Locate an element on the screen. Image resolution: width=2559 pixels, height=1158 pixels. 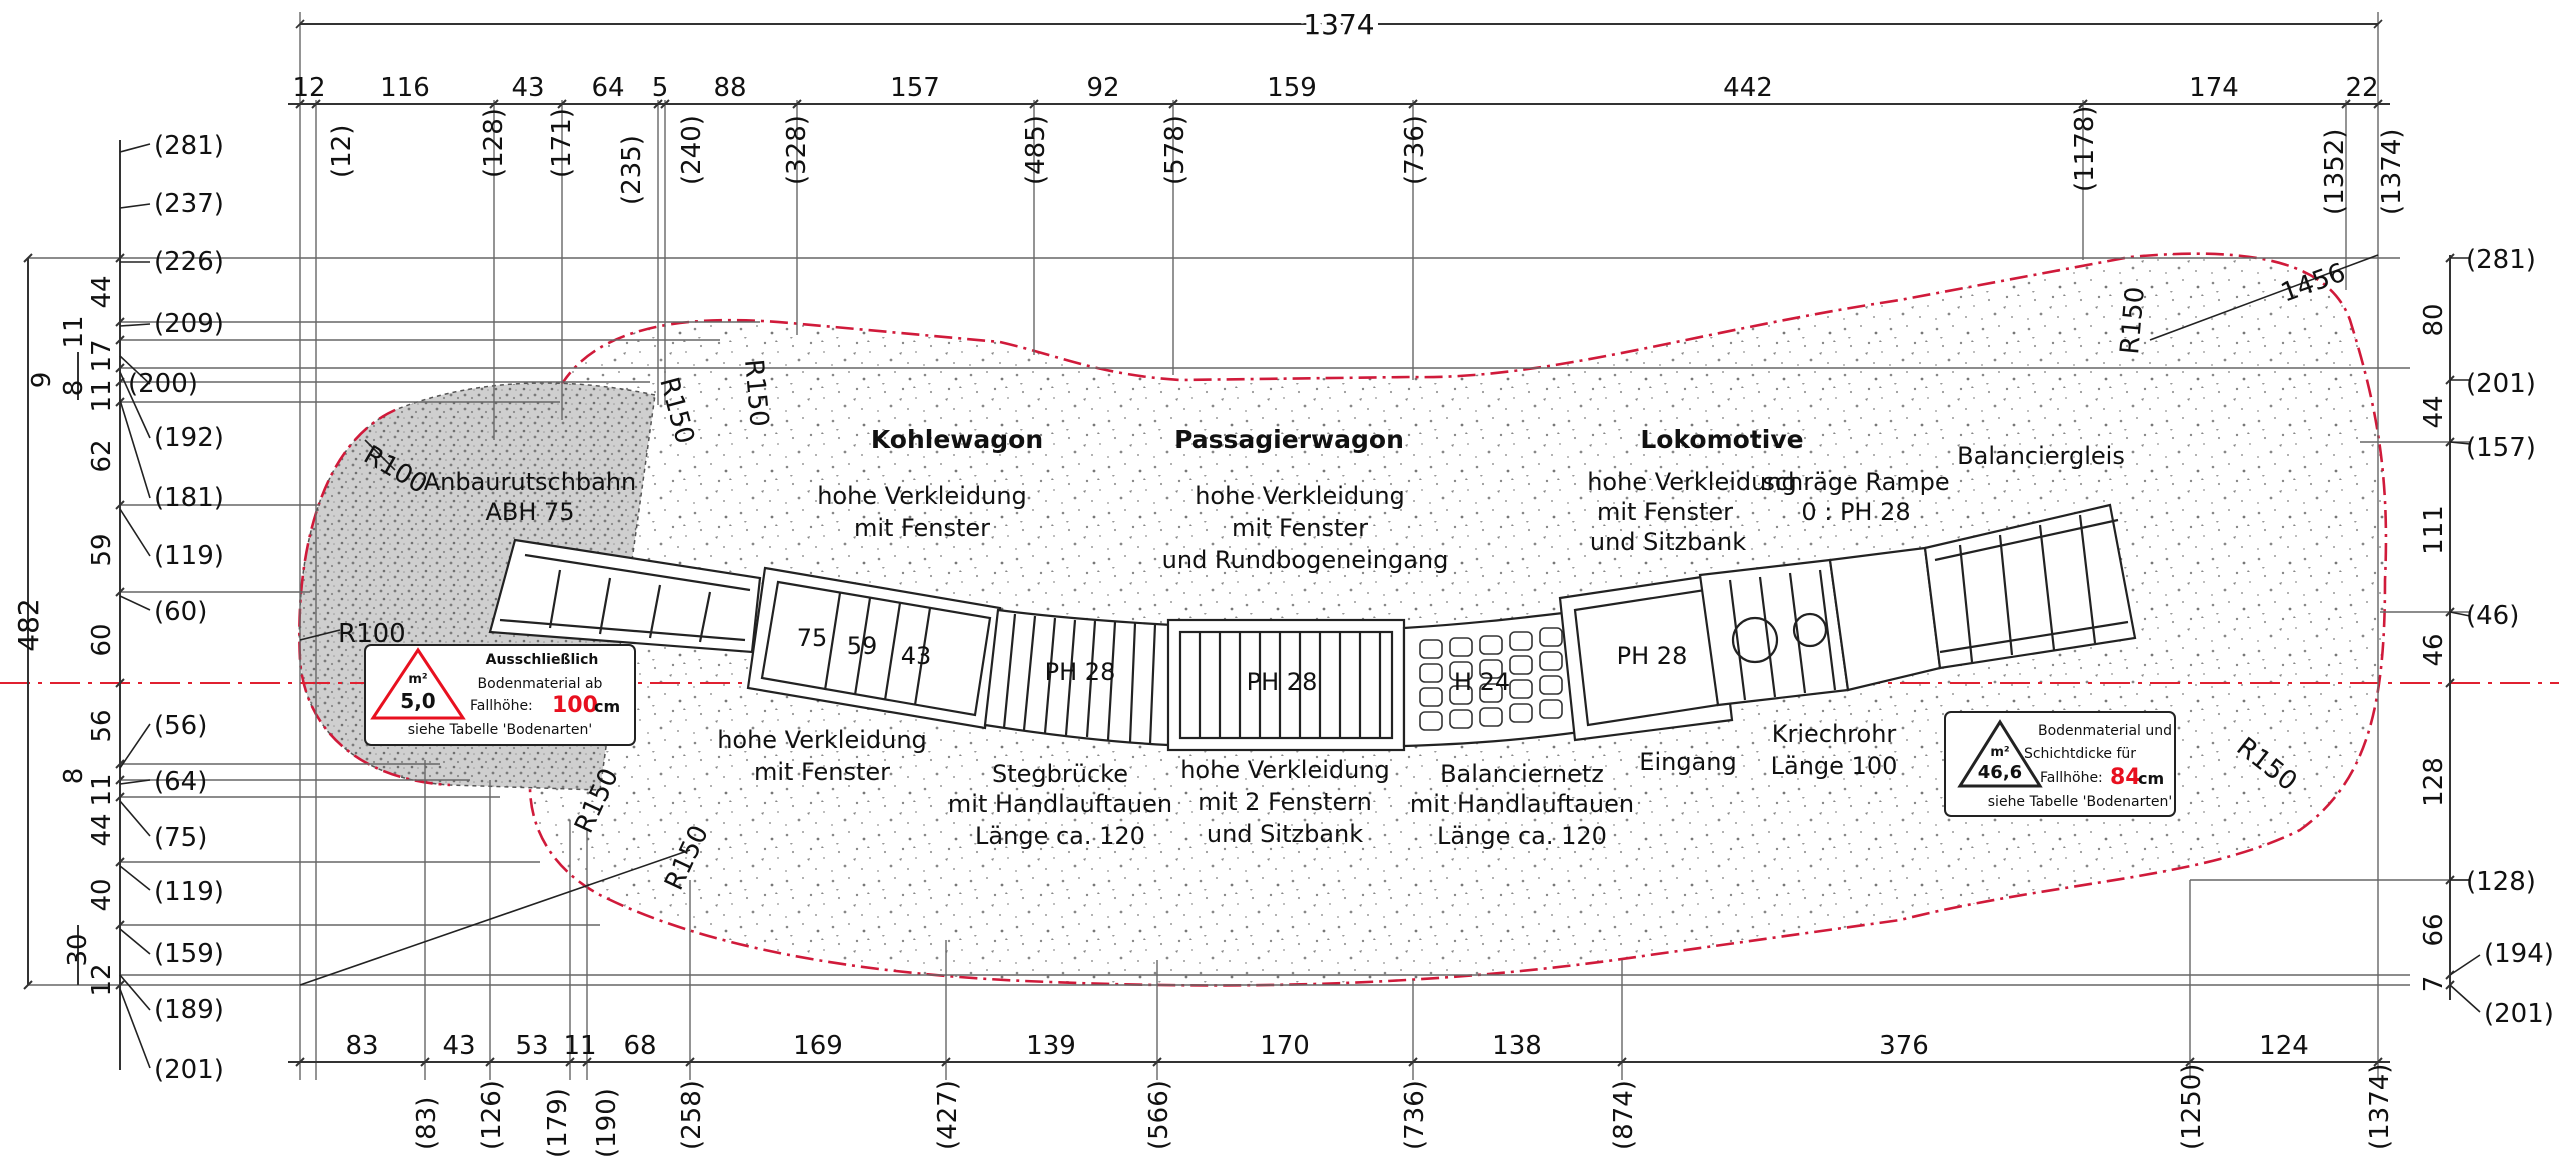
label-slide-75: 75 is located at coordinates (812, 638).